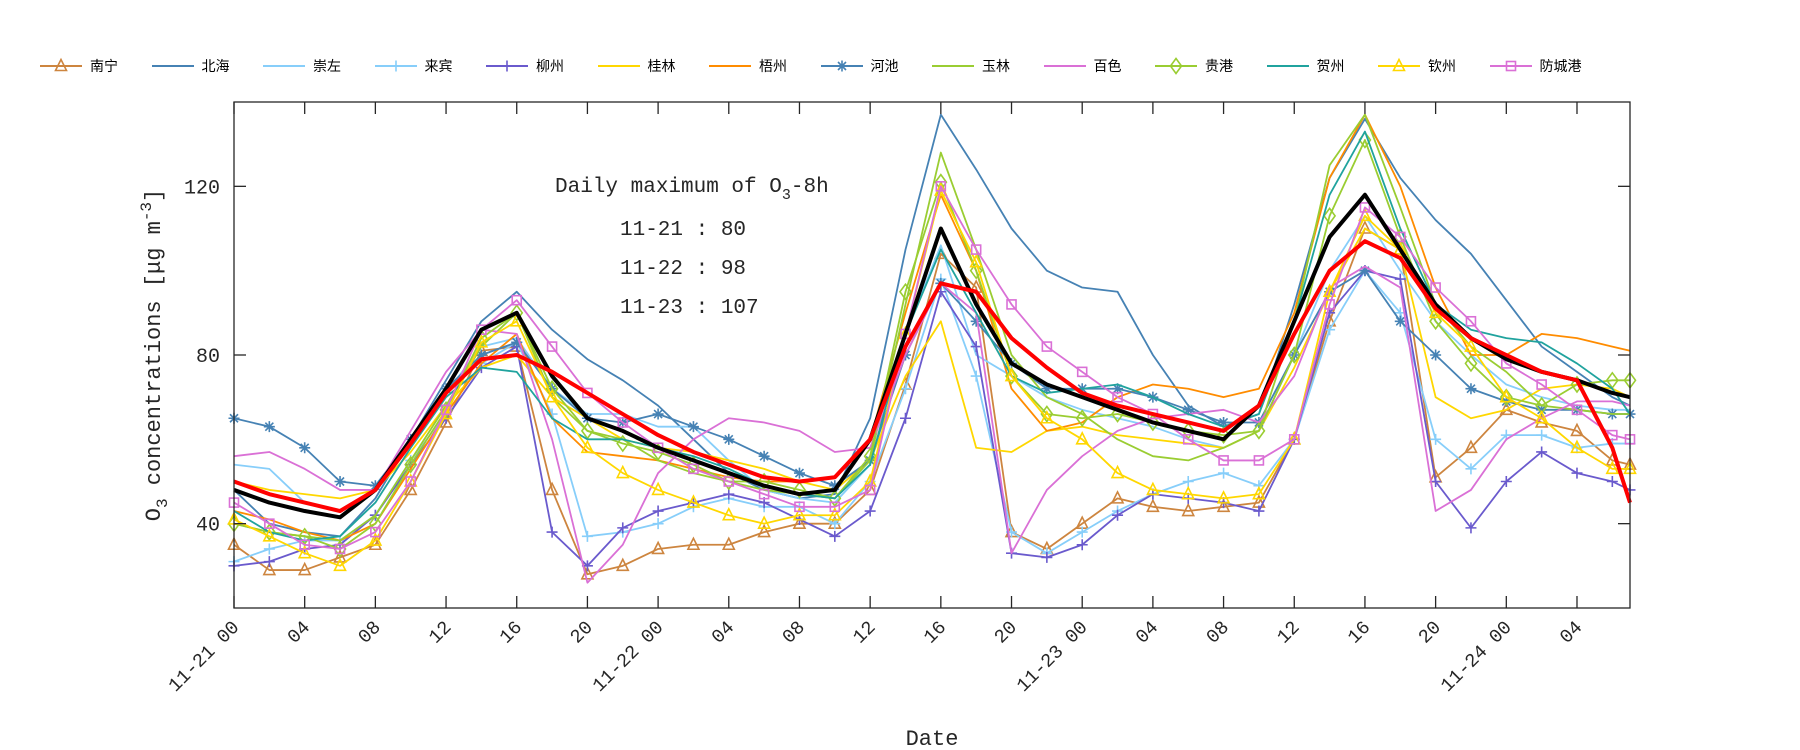 The image size is (1800, 750). I want to click on legend-item-崇左: 崇左, so click(317, 66).